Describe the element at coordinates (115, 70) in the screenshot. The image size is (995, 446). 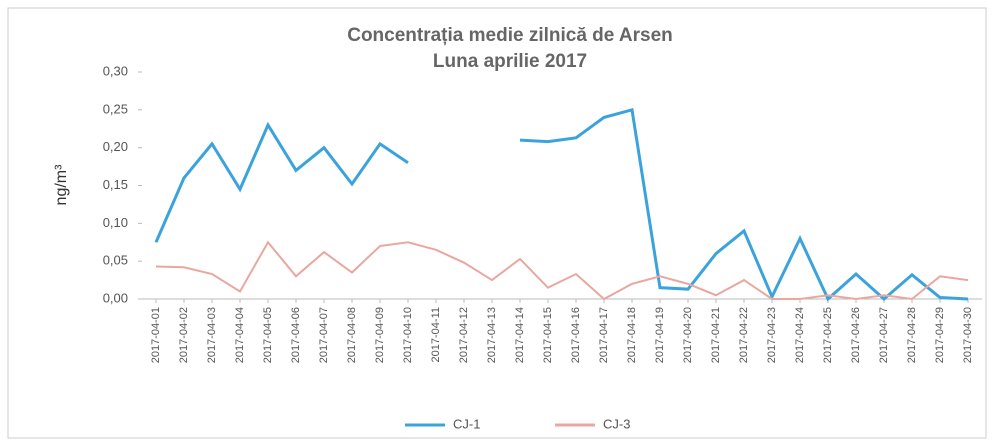
I see `y-tick-label: 0,30` at that location.